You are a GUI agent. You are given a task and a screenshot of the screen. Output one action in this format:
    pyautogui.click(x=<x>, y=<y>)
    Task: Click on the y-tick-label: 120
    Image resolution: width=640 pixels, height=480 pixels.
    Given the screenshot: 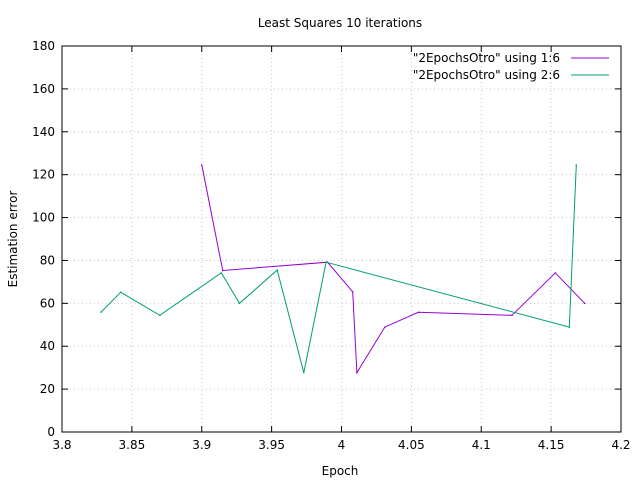 What is the action you would take?
    pyautogui.click(x=43, y=175)
    